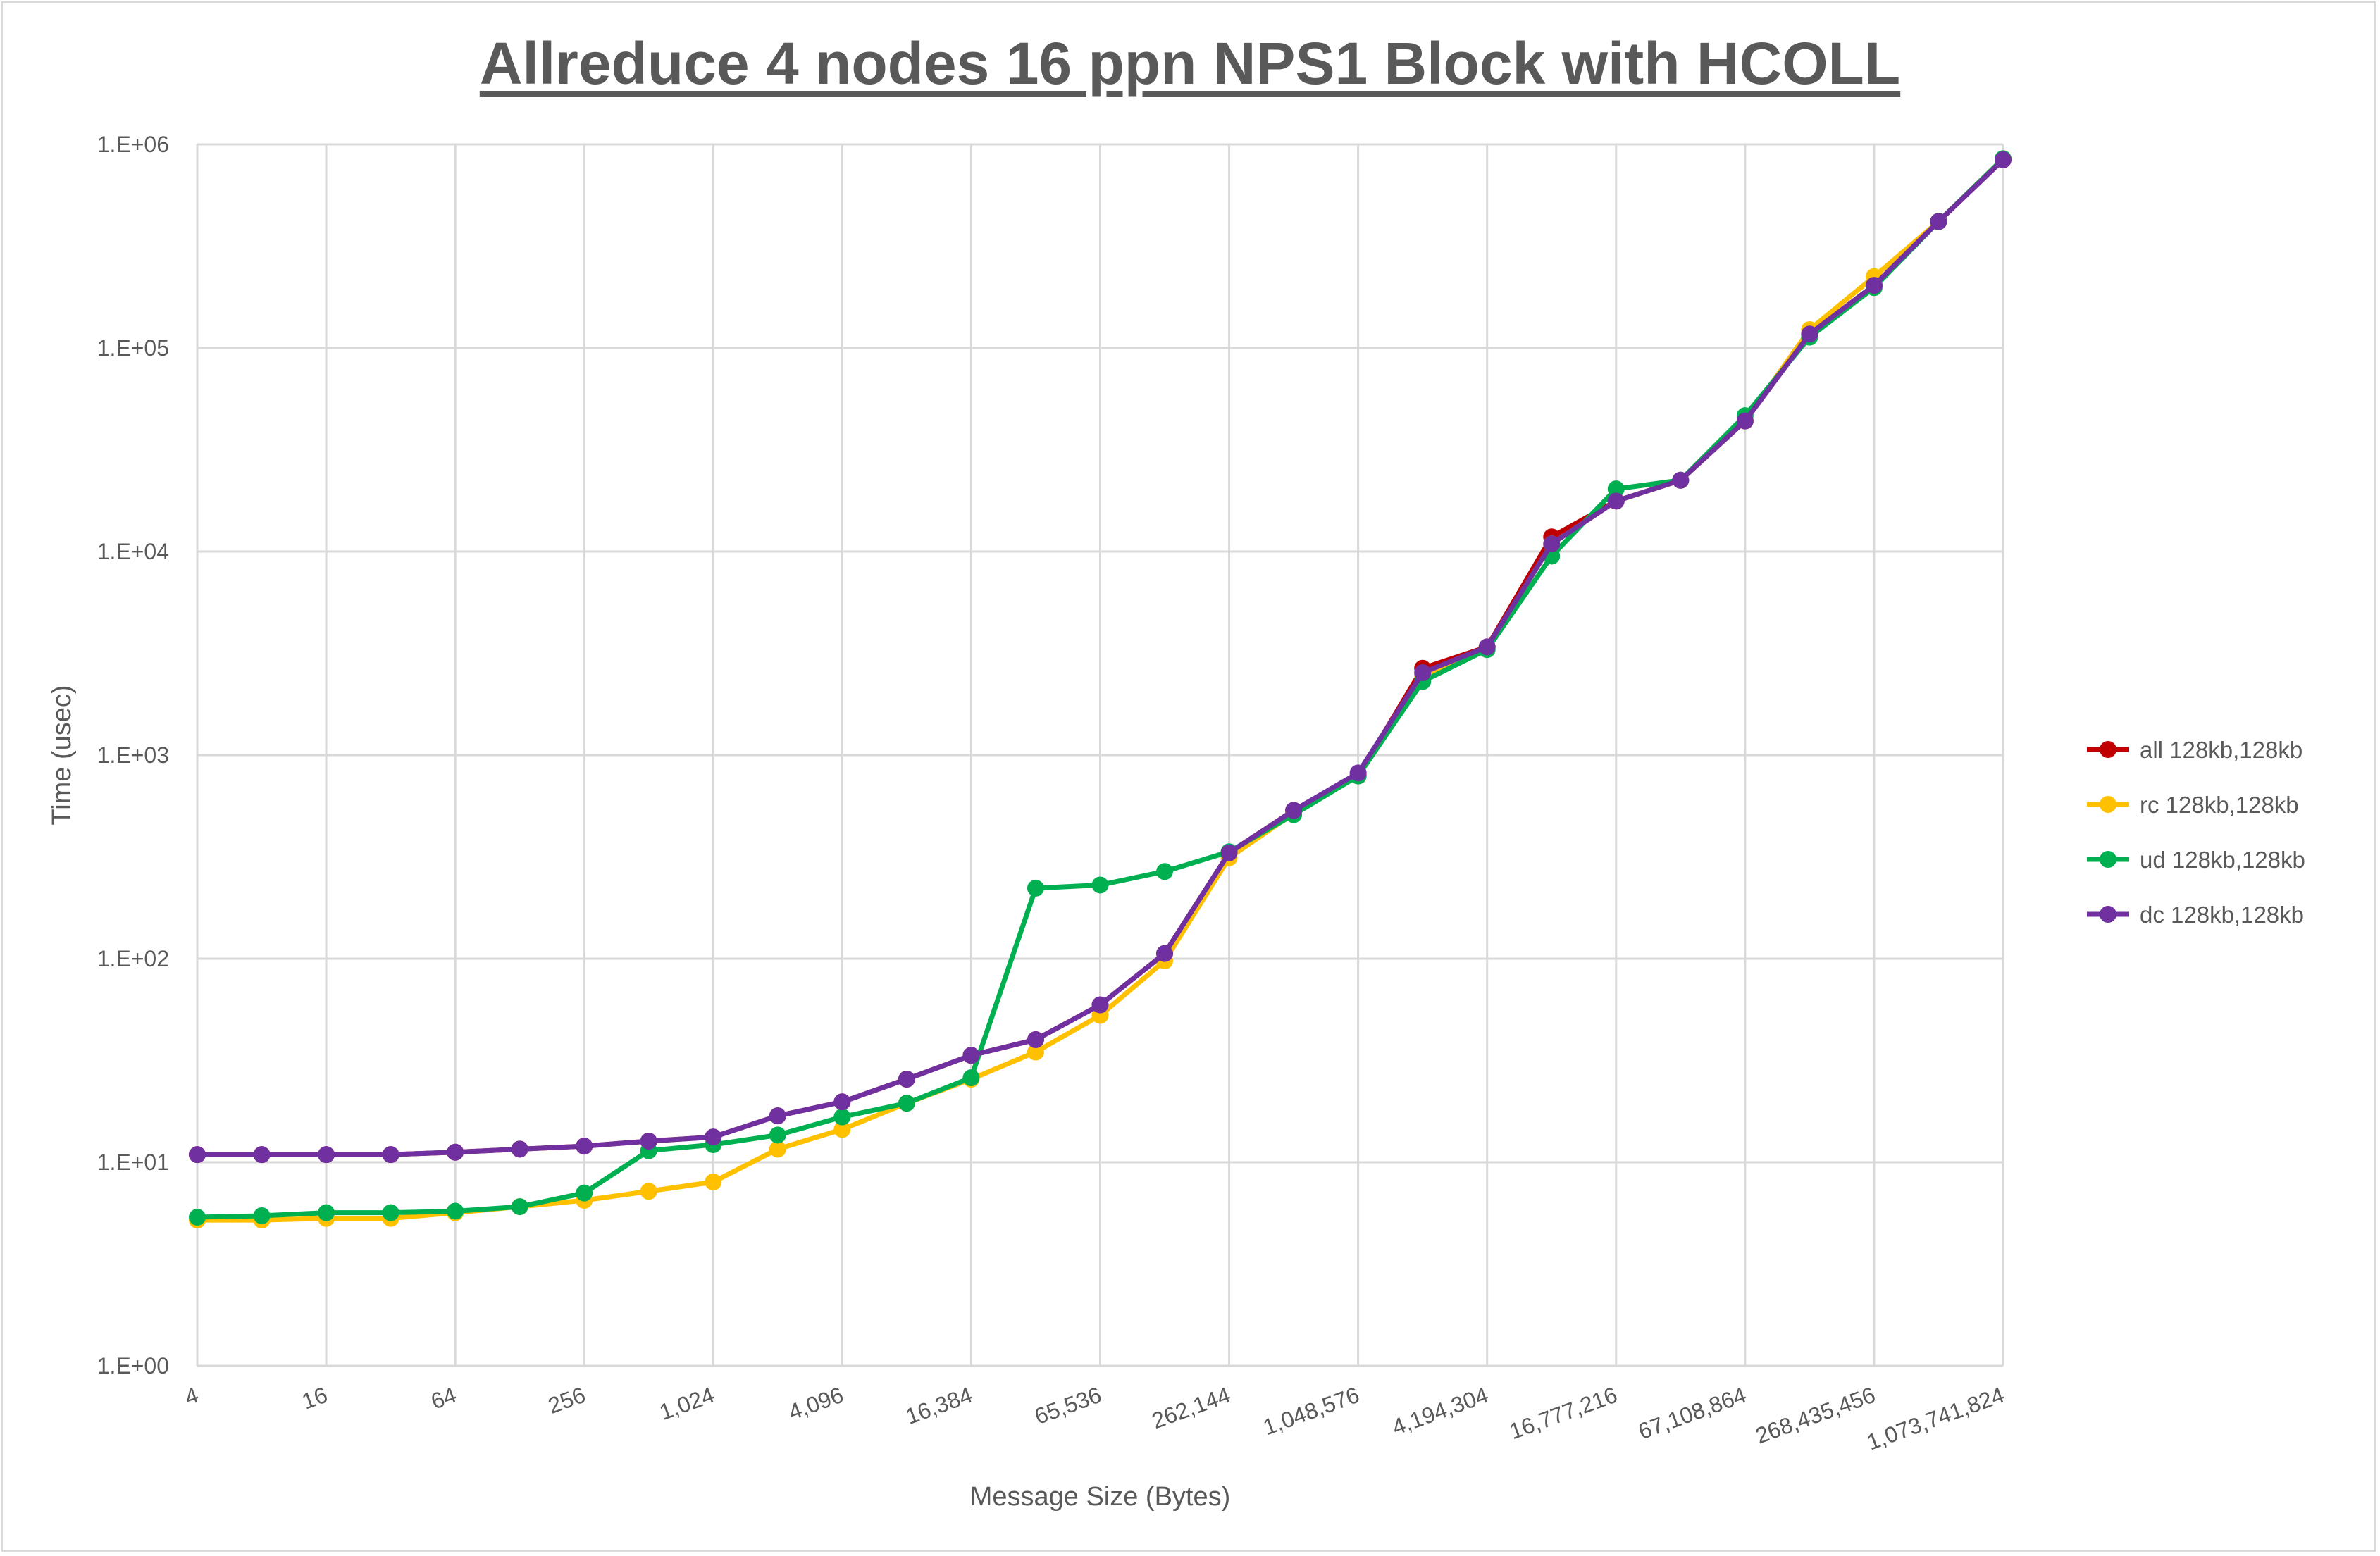 The width and height of the screenshot is (2380, 1556). What do you see at coordinates (133, 1365) in the screenshot?
I see `y-tick-label: 1.E+00` at bounding box center [133, 1365].